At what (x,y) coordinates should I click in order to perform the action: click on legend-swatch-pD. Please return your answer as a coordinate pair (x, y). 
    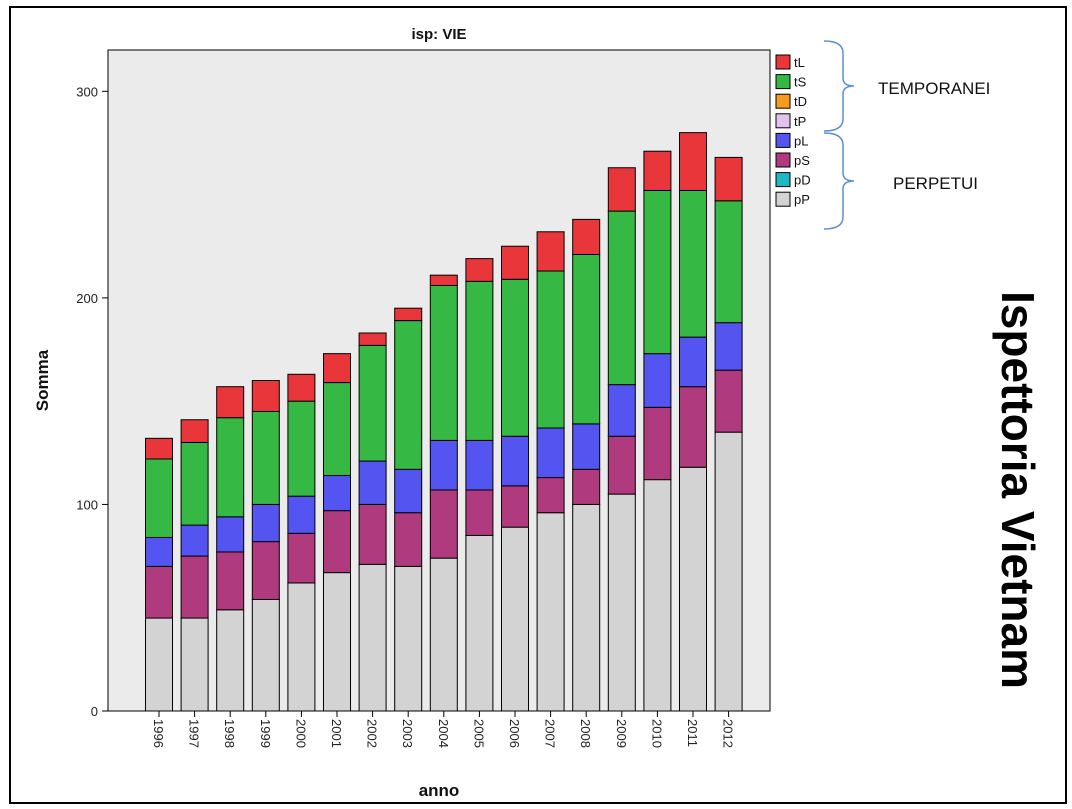
    Looking at the image, I should click on (783, 180).